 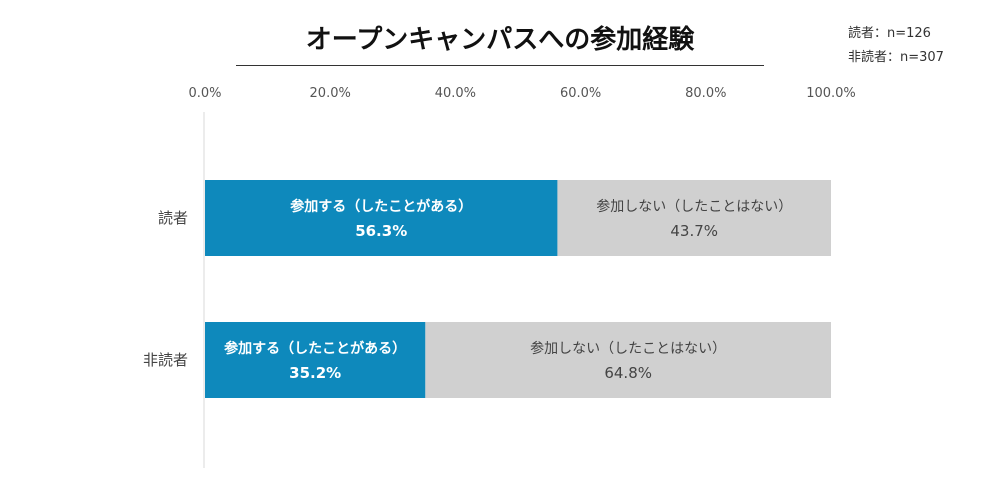 What do you see at coordinates (580, 93) in the screenshot?
I see `x-tick-label: 60.0%` at bounding box center [580, 93].